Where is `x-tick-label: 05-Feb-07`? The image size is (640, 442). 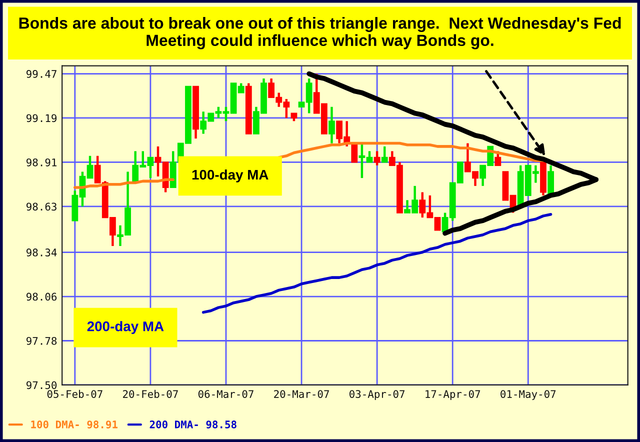 x-tick-label: 05-Feb-07 is located at coordinates (74, 394).